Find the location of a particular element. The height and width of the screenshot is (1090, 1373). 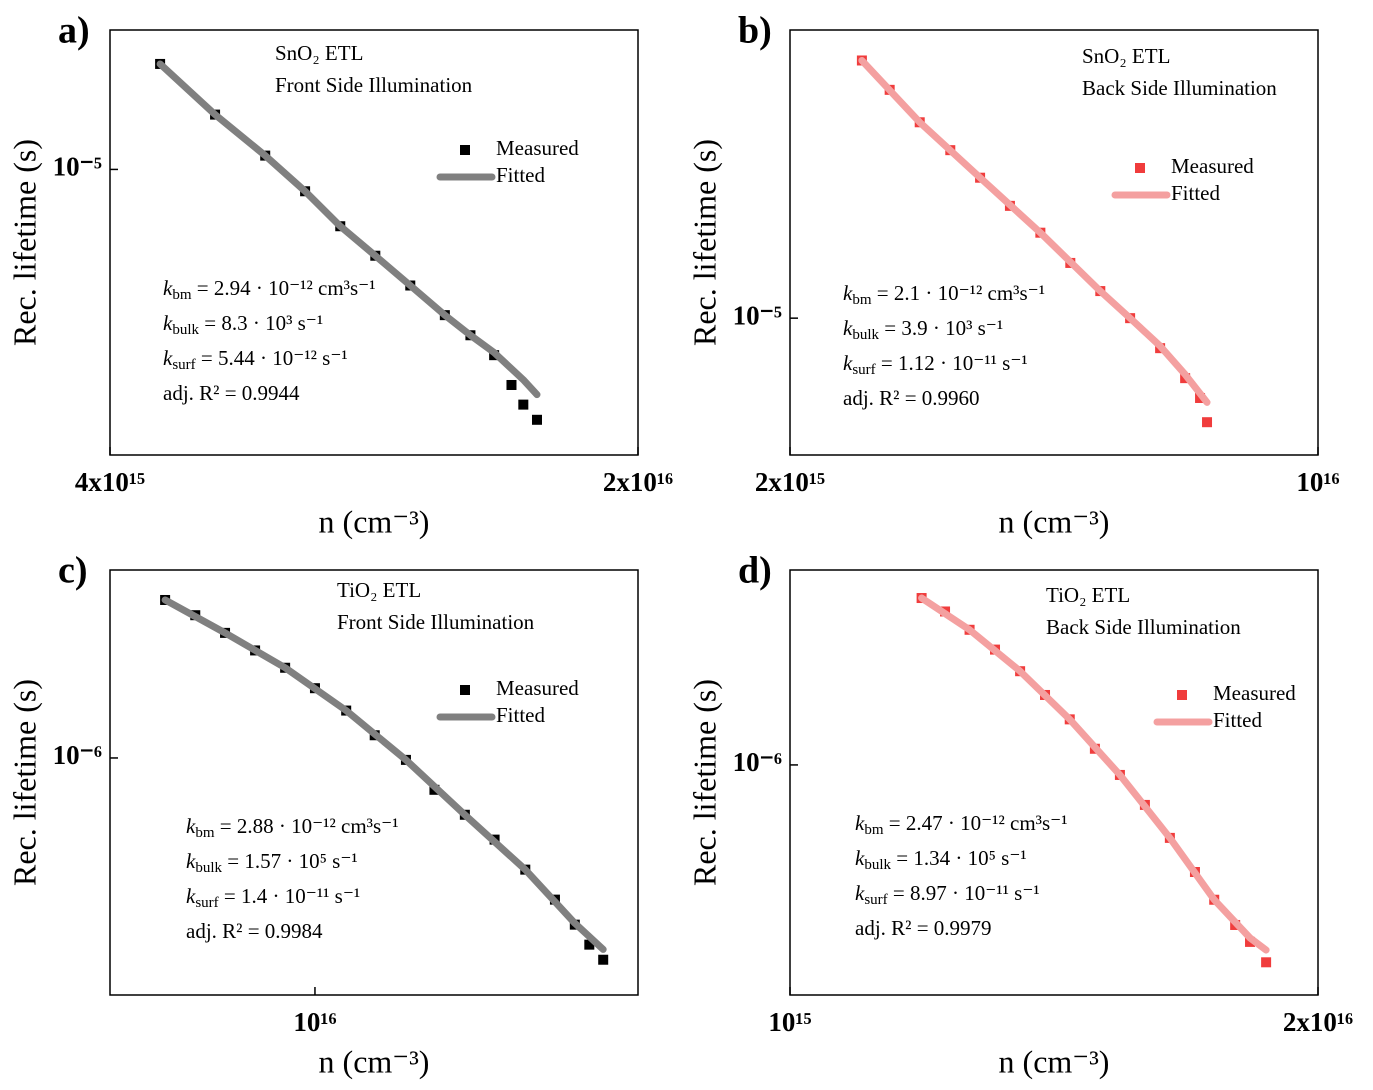

fit-parameter: kbulk = 8.3 · 10³ s⁻¹ is located at coordinates (243, 325).